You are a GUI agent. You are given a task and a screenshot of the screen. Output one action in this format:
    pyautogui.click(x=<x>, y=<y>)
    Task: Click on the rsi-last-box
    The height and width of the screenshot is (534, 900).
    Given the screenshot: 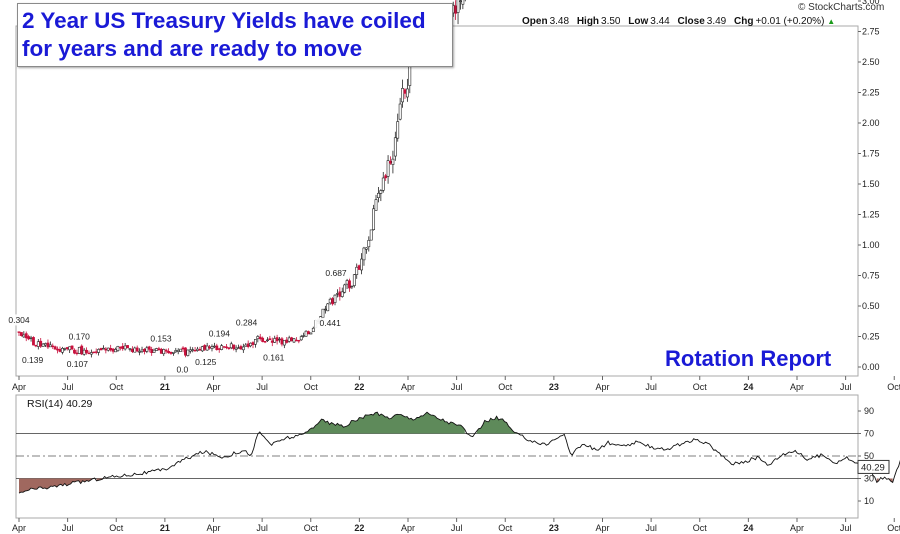 What is the action you would take?
    pyautogui.click(x=873, y=466)
    